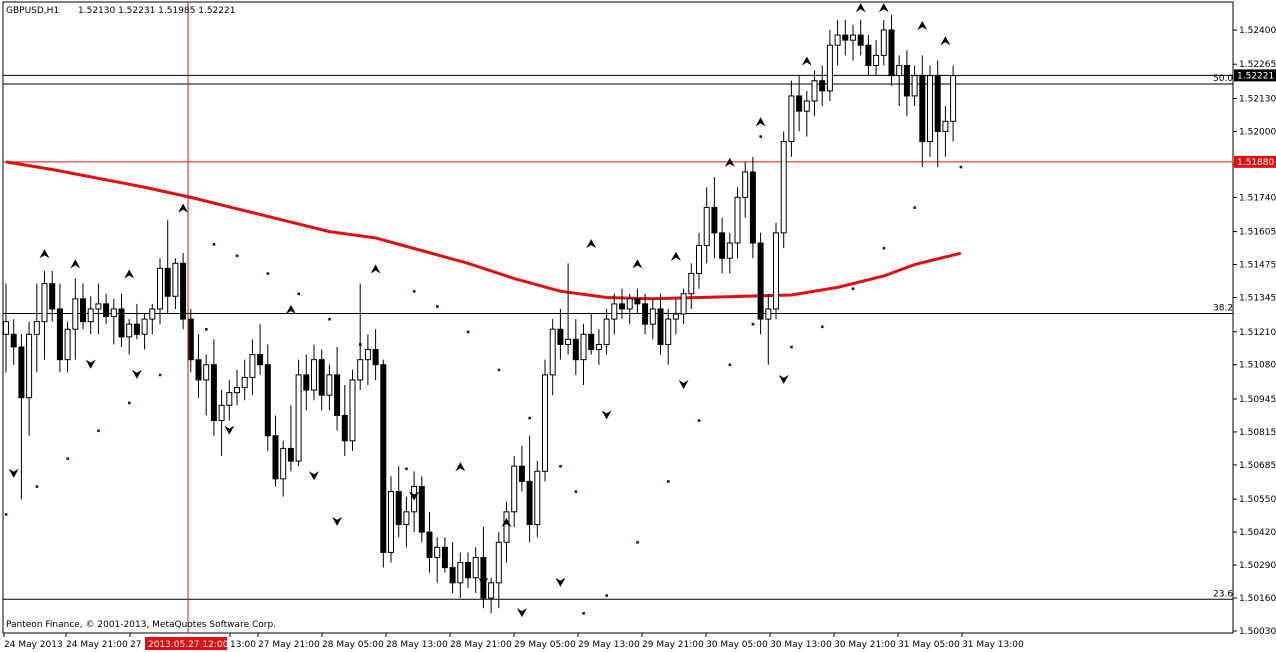 The height and width of the screenshot is (652, 1276). Describe the element at coordinates (545, 645) in the screenshot. I see `x-tick-label: 29 May 05:00` at that location.